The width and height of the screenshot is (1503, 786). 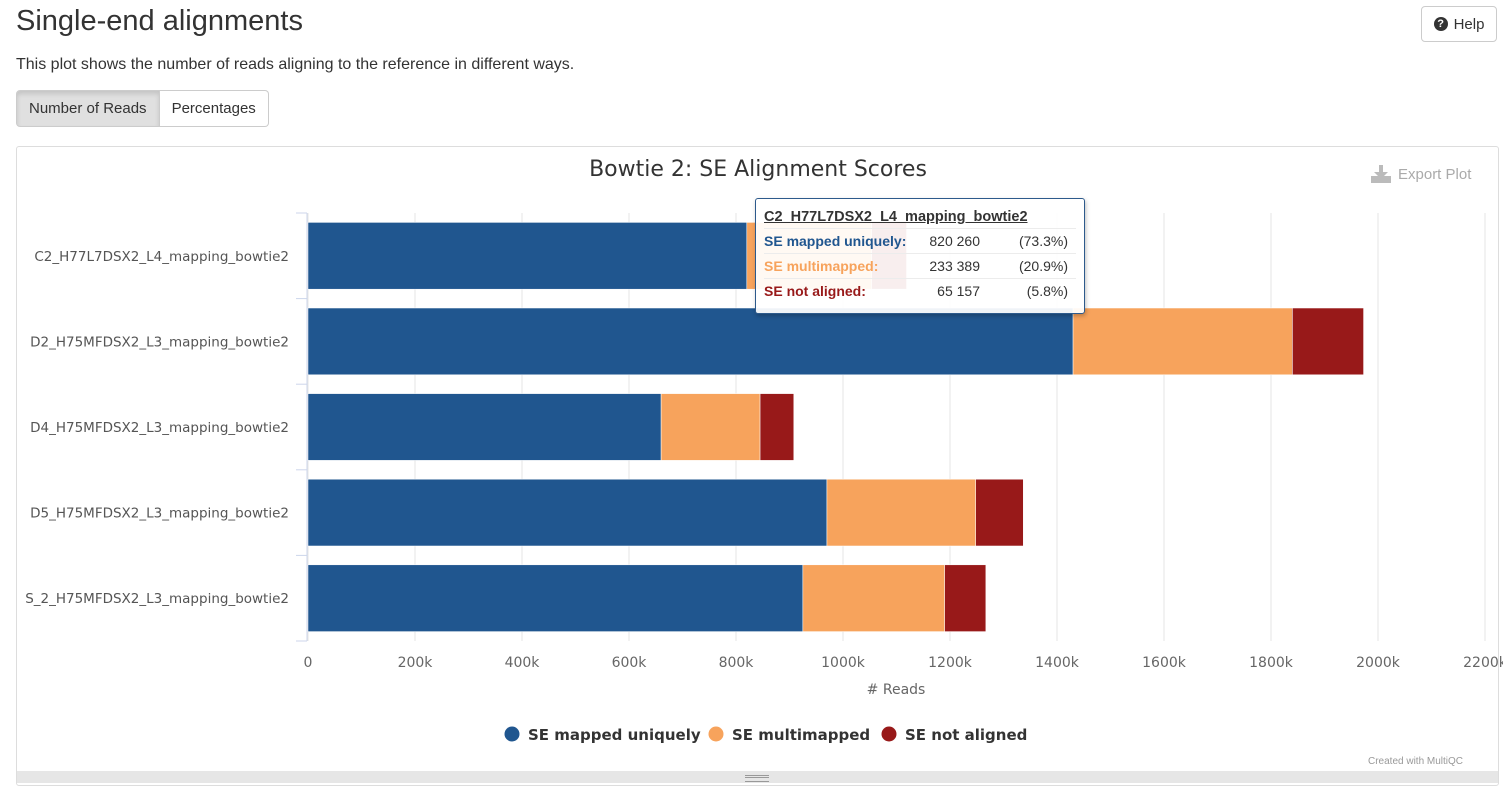 What do you see at coordinates (161, 257) in the screenshot?
I see `y-category-label: C2_H77L7DSX2_L4_mapping_bowtie2` at bounding box center [161, 257].